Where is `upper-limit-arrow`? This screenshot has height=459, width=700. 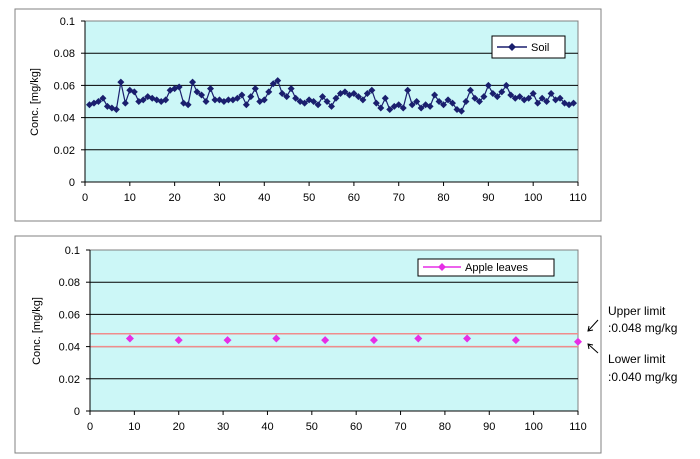 upper-limit-arrow is located at coordinates (593, 325).